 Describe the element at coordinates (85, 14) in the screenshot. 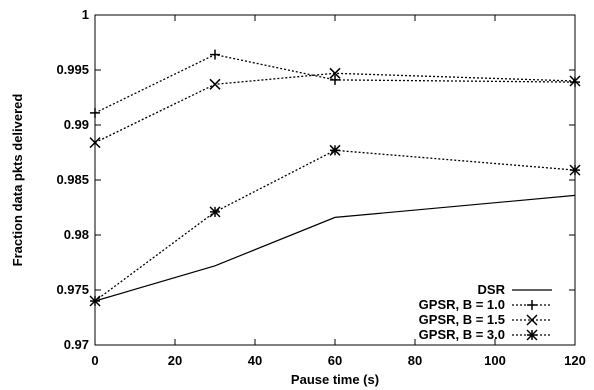

I see `y-tick-label: 1` at that location.